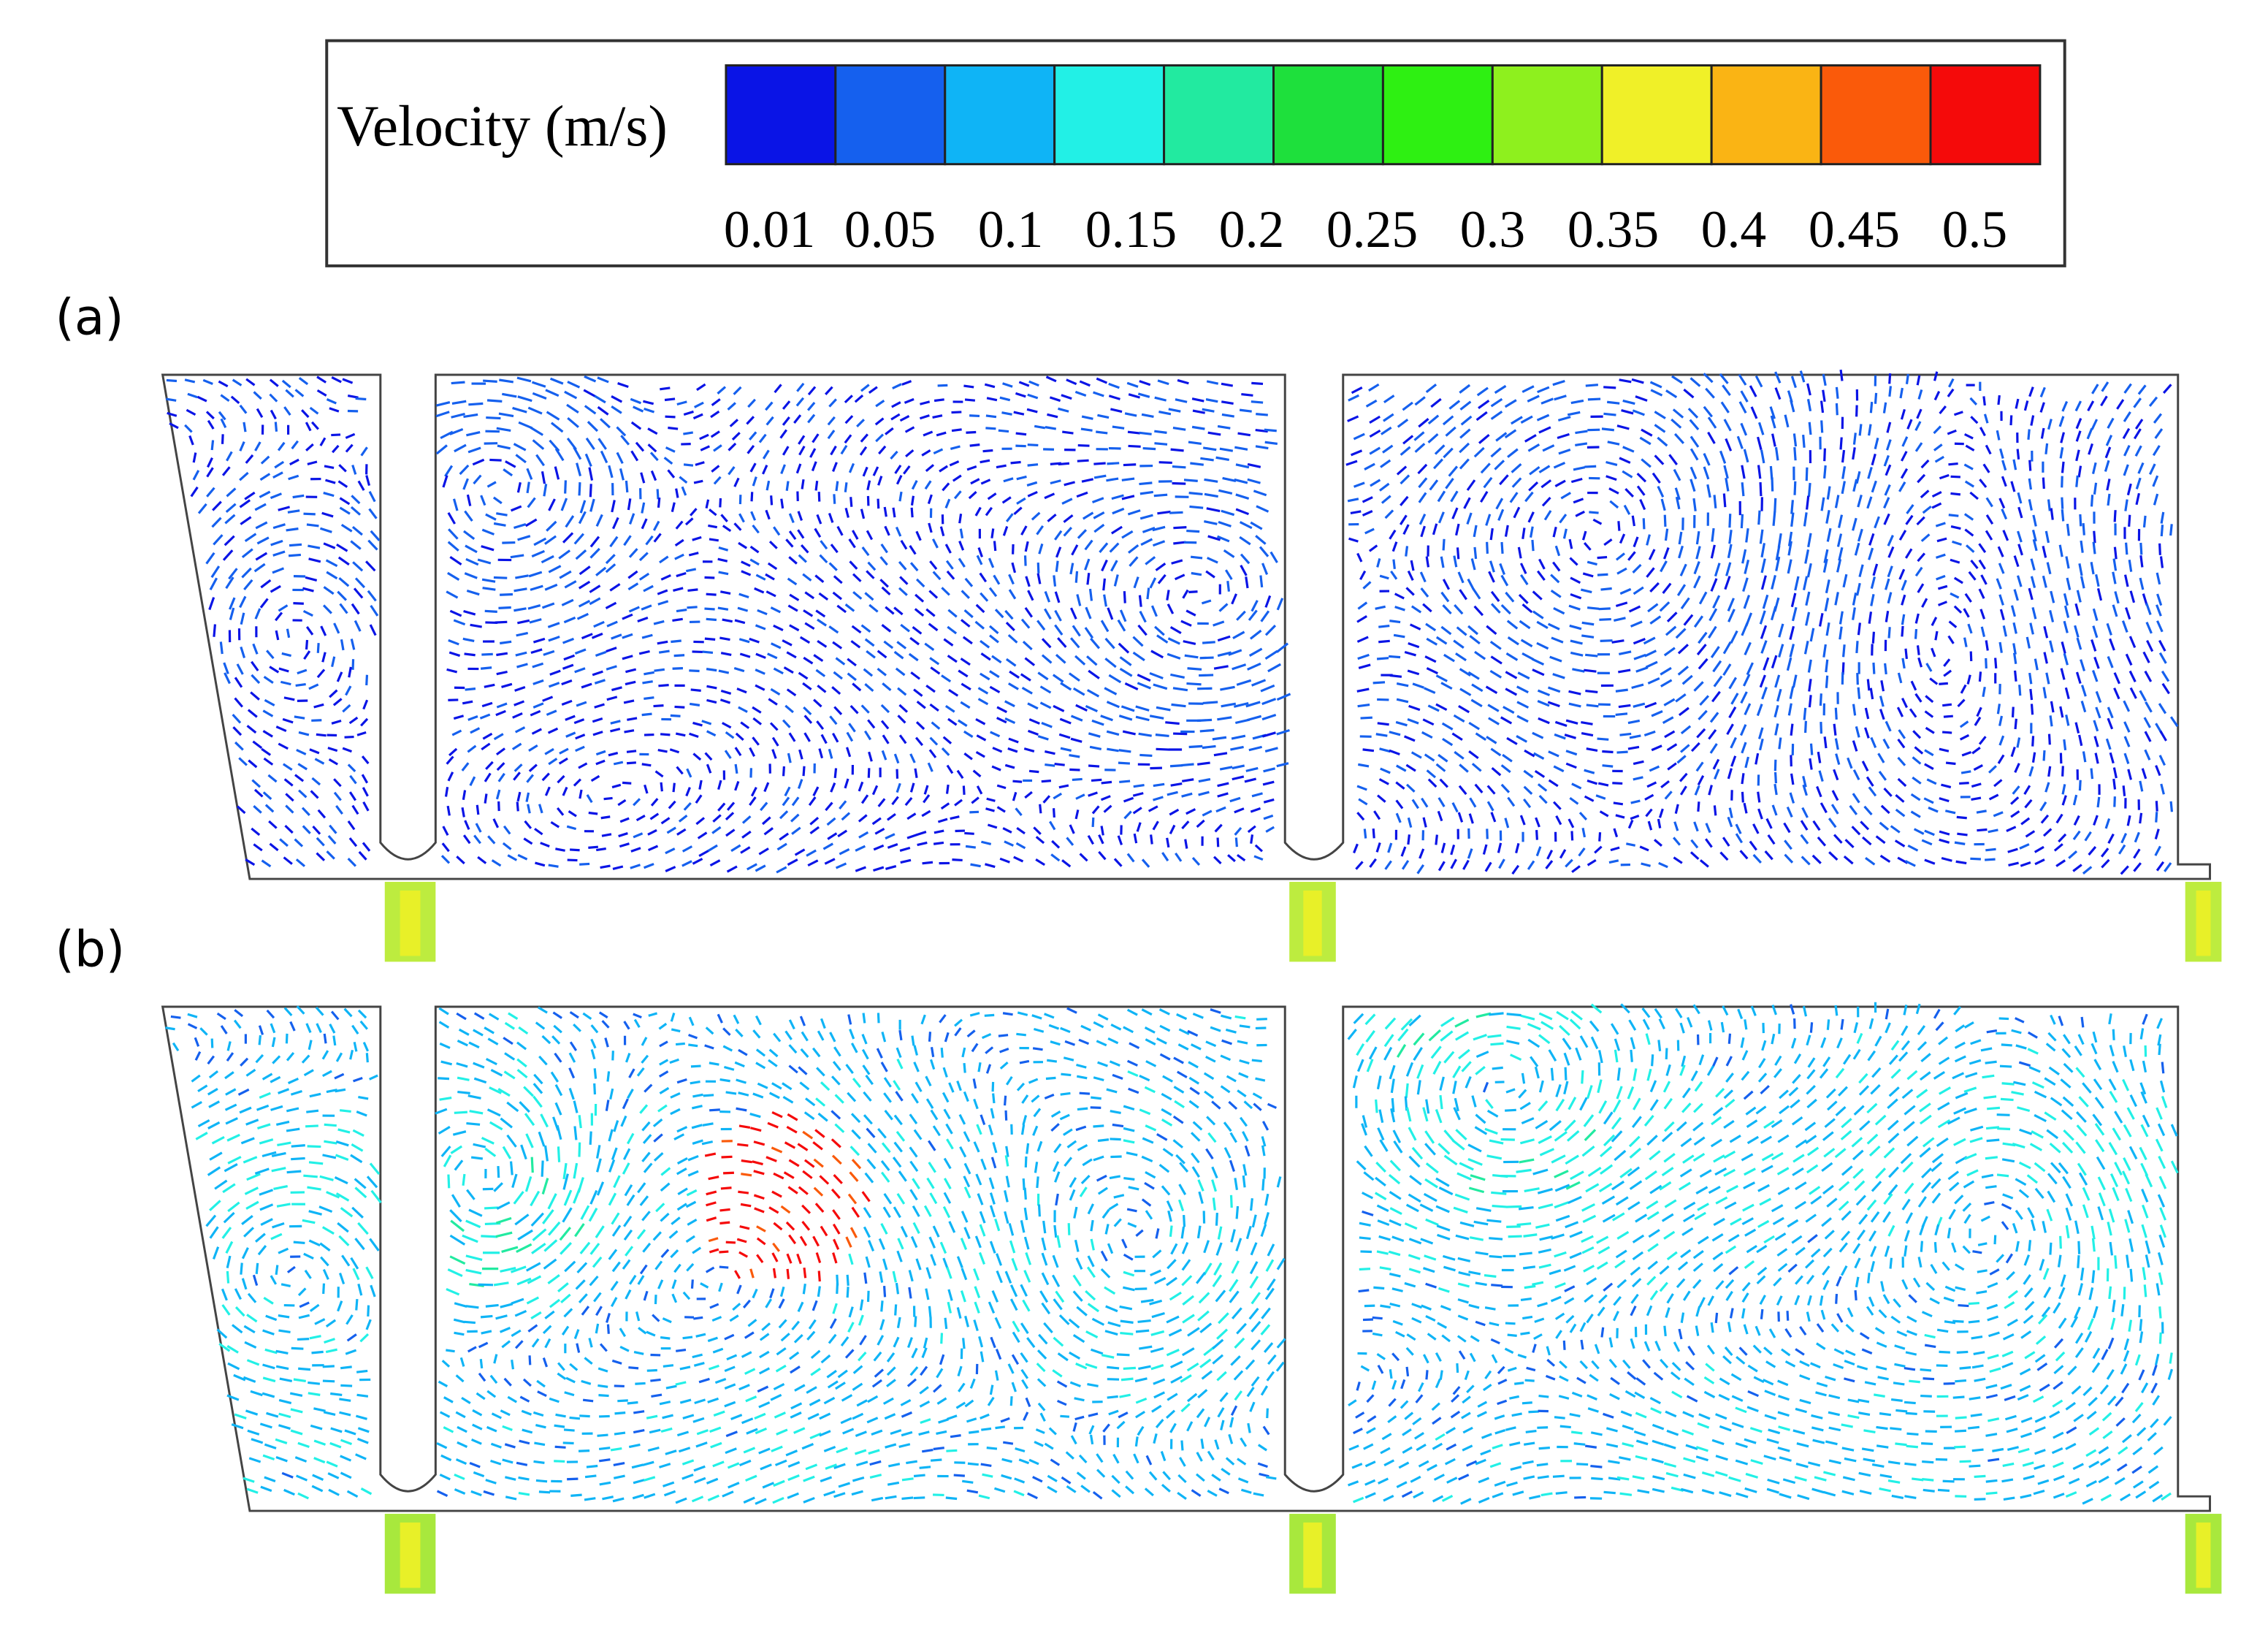 This screenshot has width=2268, height=1646. What do you see at coordinates (1547, 115) in the screenshot?
I see `colorbar-cell` at bounding box center [1547, 115].